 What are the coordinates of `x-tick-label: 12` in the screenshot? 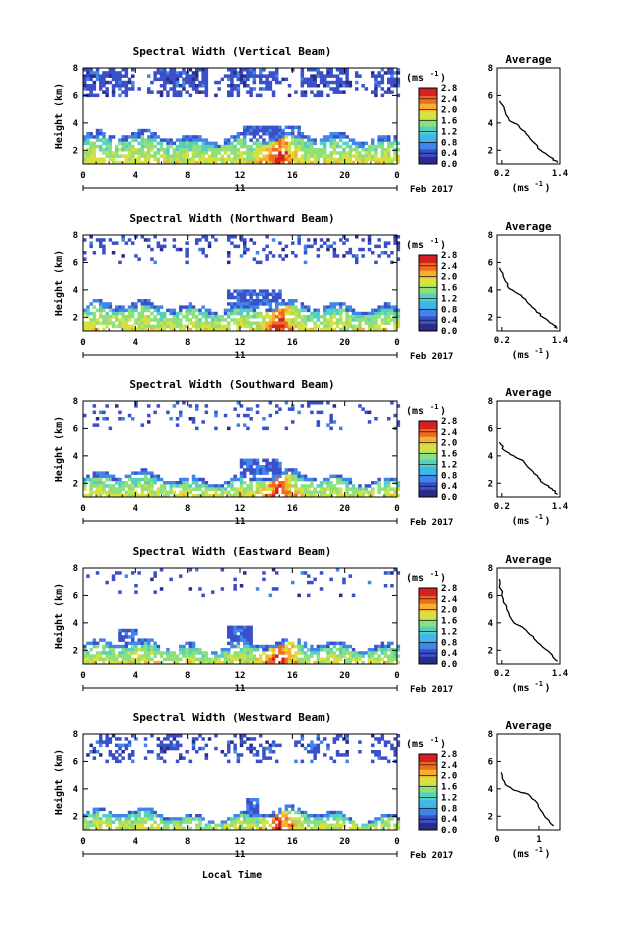 It's located at (240, 676).